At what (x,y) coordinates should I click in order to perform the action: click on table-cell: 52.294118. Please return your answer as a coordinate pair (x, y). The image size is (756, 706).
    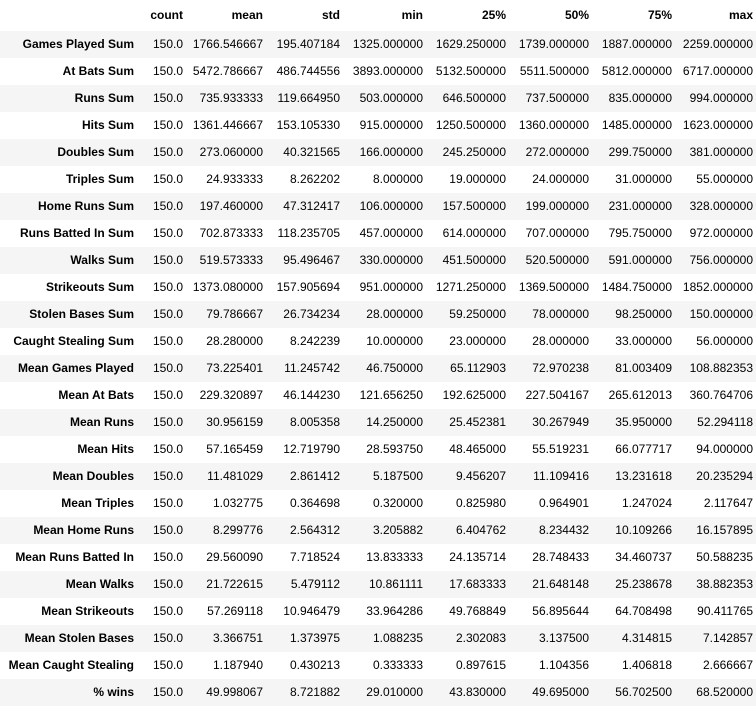
    Looking at the image, I should click on (725, 422).